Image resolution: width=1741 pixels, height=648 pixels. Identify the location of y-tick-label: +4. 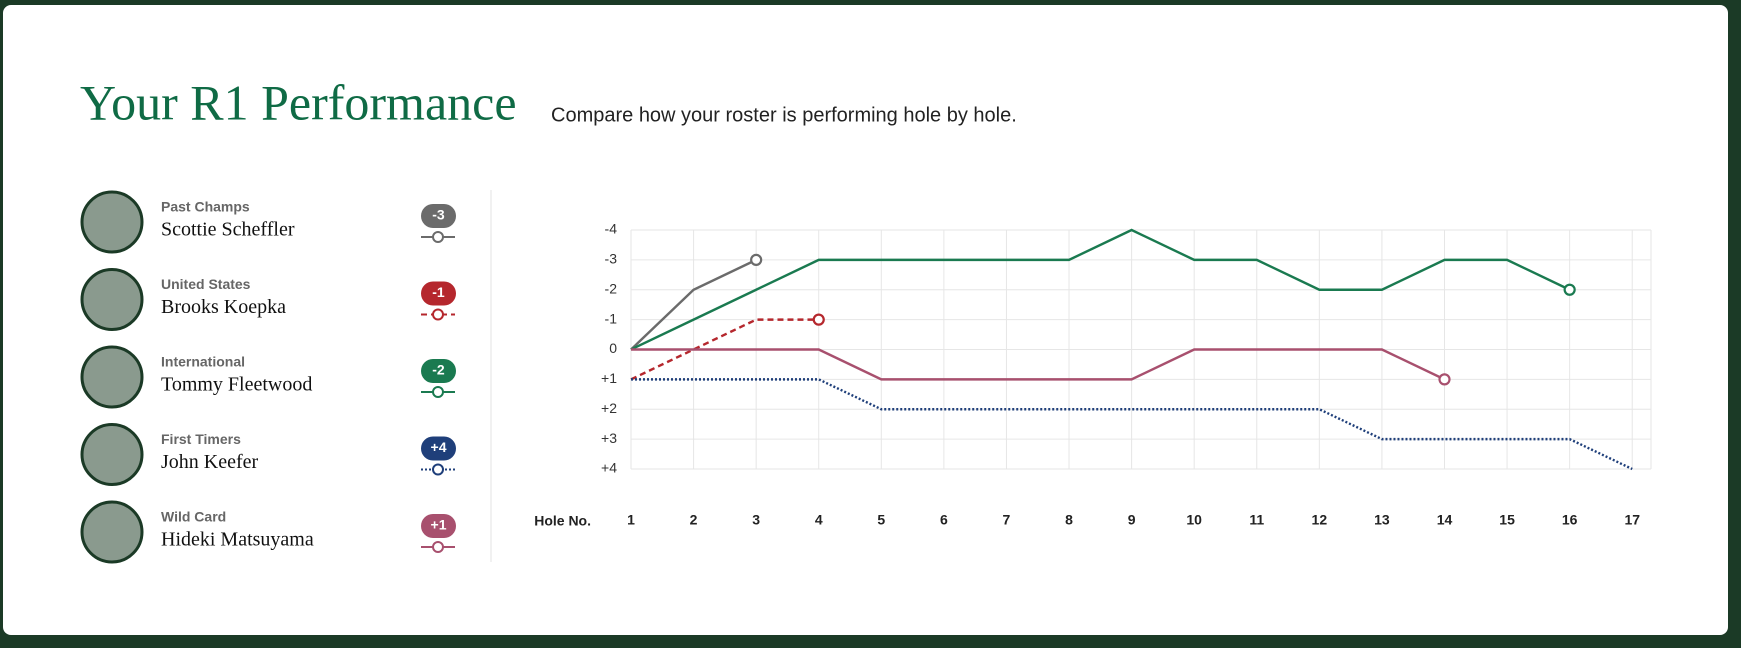
(609, 468).